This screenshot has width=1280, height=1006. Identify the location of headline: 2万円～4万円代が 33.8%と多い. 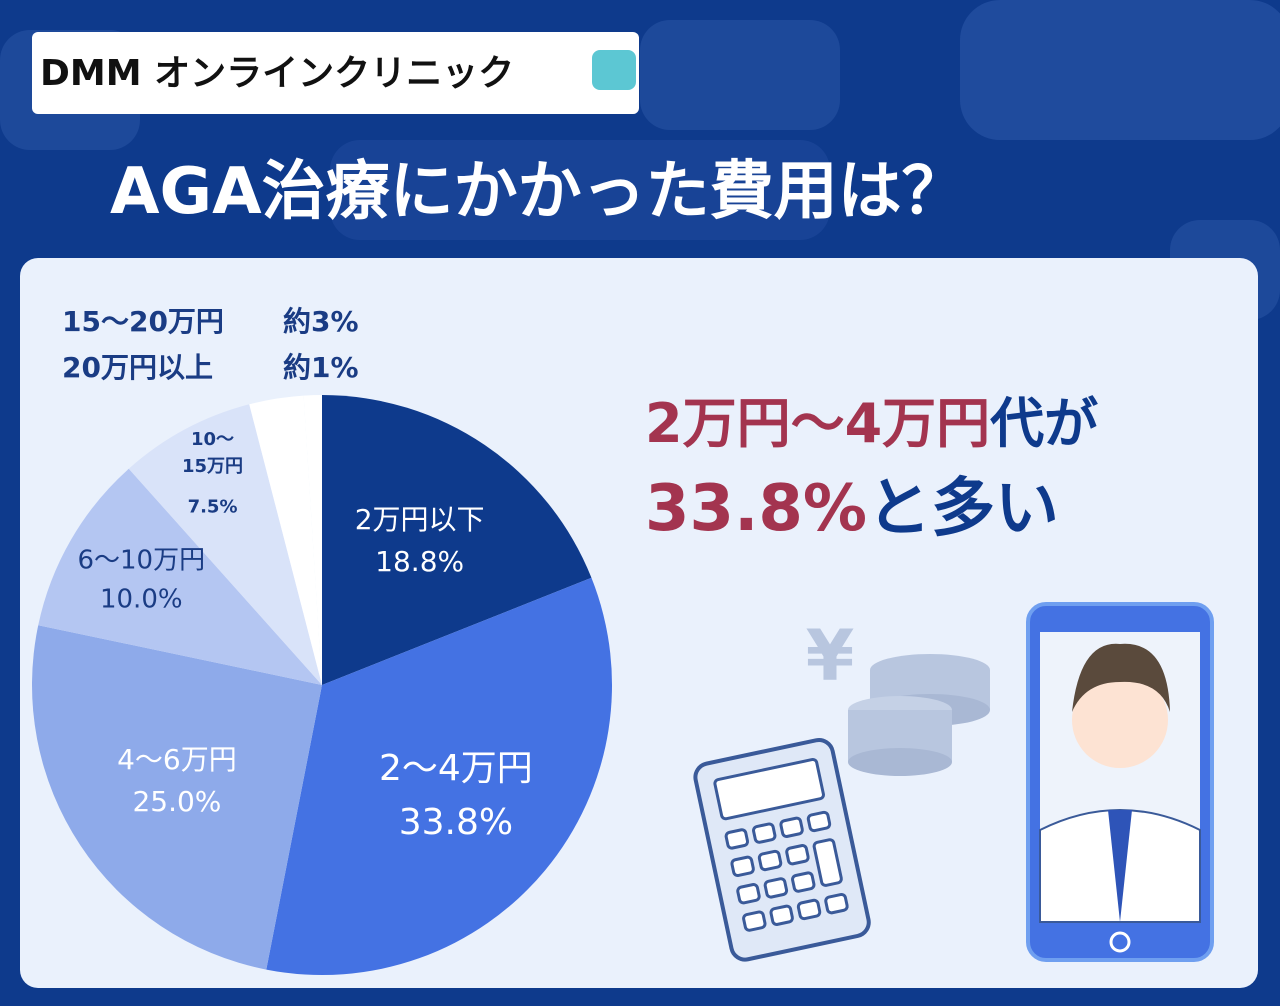
(871, 470).